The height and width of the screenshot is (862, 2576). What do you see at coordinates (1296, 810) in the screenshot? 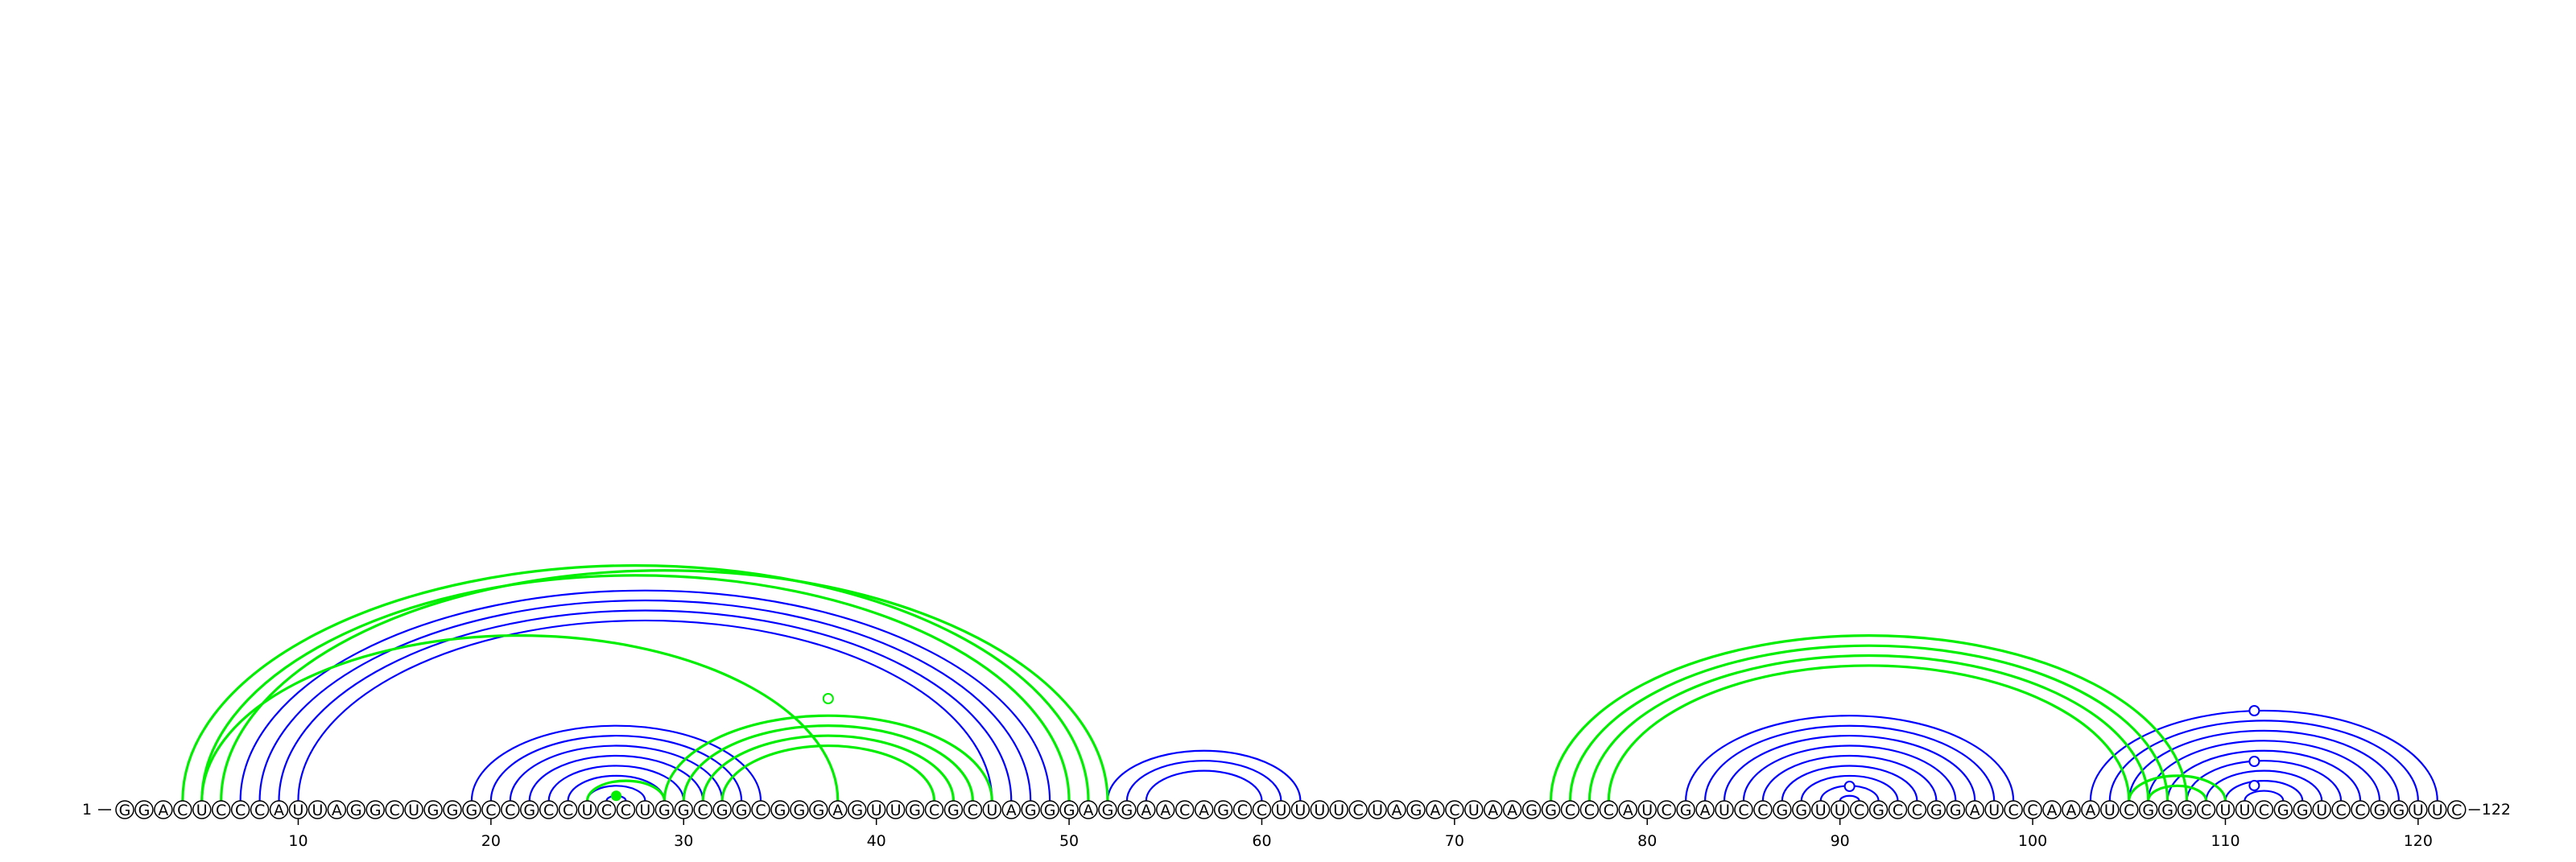
I see `sequence-ends: 1 122` at bounding box center [1296, 810].